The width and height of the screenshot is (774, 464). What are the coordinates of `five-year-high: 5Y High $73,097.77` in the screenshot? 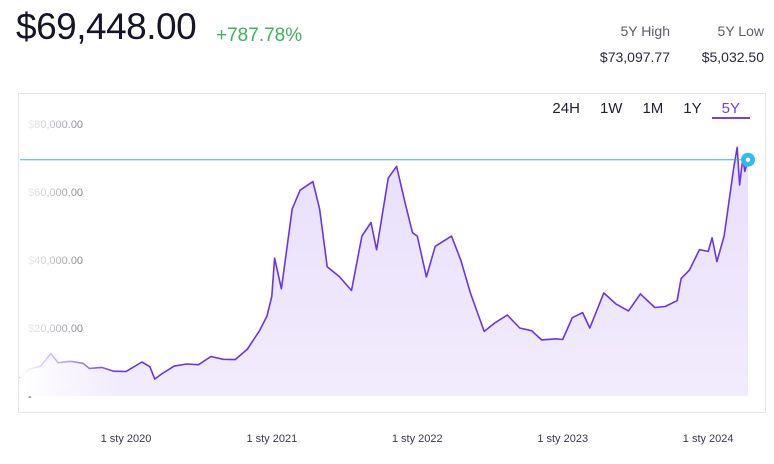 It's located at (635, 44).